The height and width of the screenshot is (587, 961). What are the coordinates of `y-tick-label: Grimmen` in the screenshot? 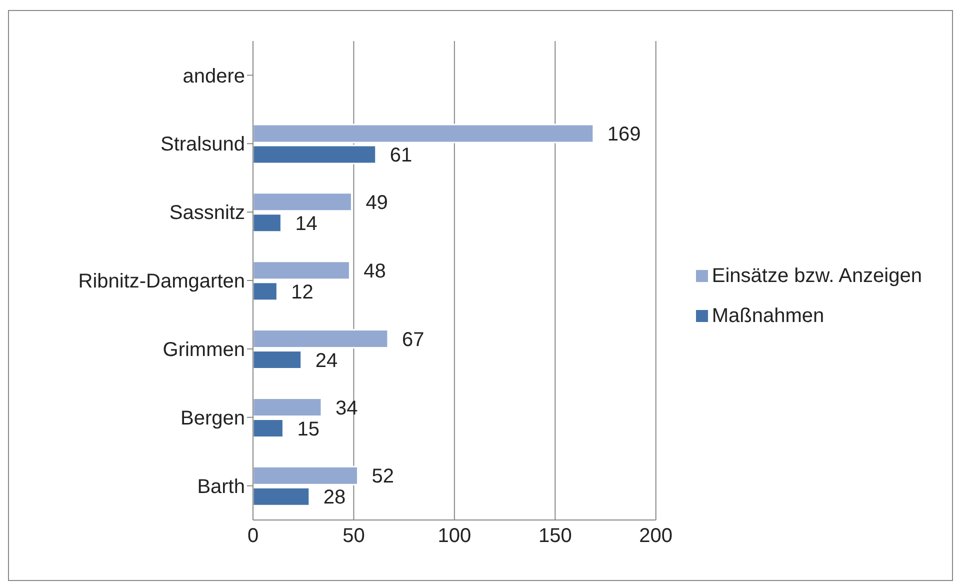 It's located at (203, 350).